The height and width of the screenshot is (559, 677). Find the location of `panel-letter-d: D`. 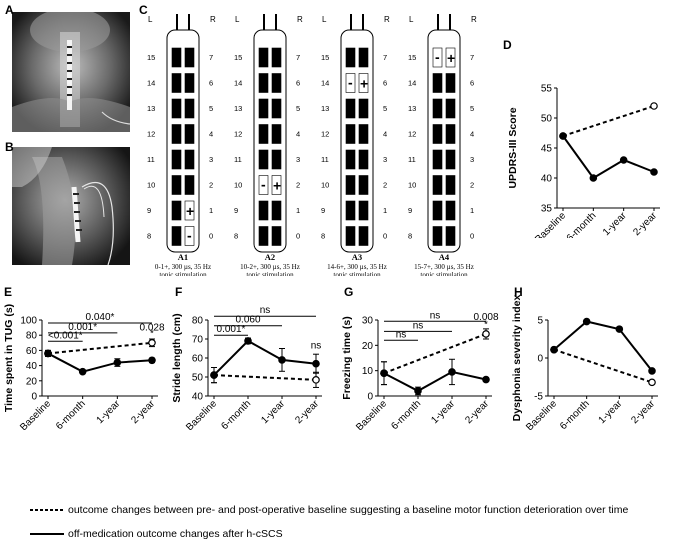

panel-letter-d: D is located at coordinates (507, 45).